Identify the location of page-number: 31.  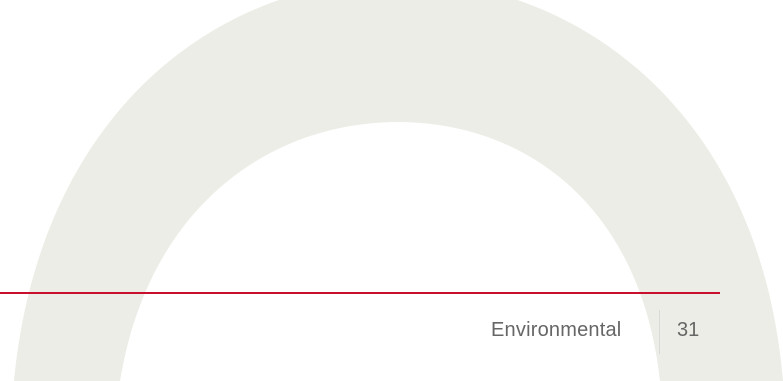
(688, 330).